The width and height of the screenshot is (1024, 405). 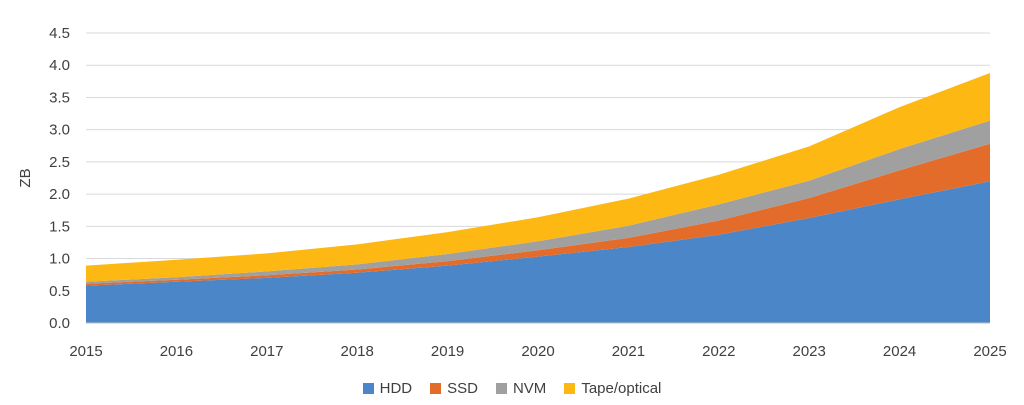 What do you see at coordinates (59, 130) in the screenshot?
I see `y-tick-label: 3.0` at bounding box center [59, 130].